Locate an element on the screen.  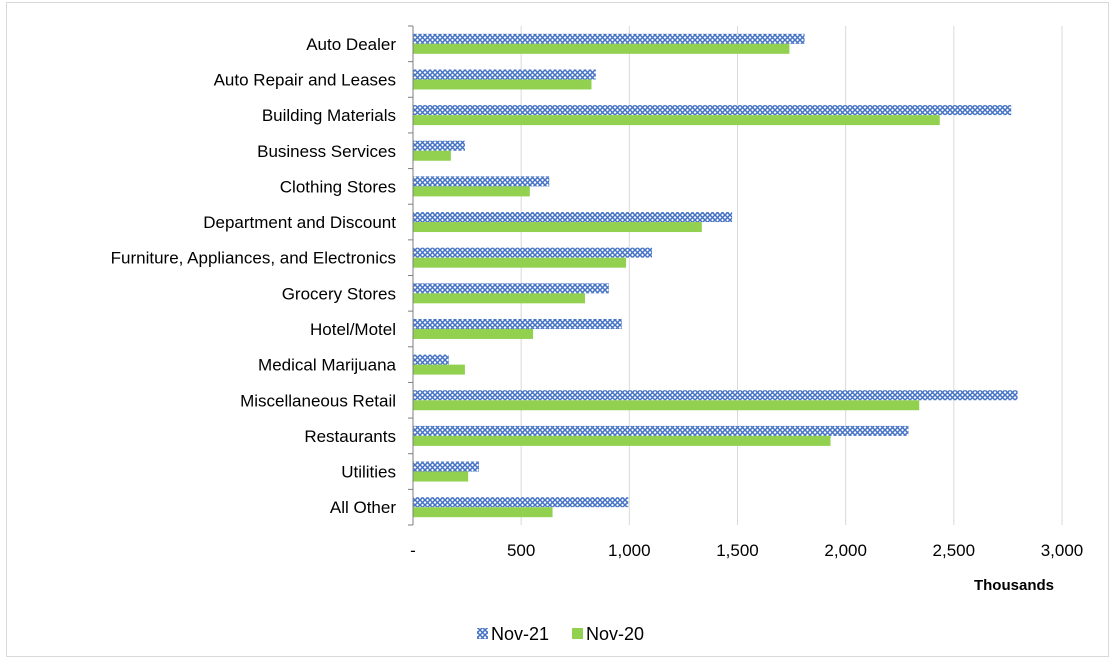
x-tick-label-0: - is located at coordinates (413, 550).